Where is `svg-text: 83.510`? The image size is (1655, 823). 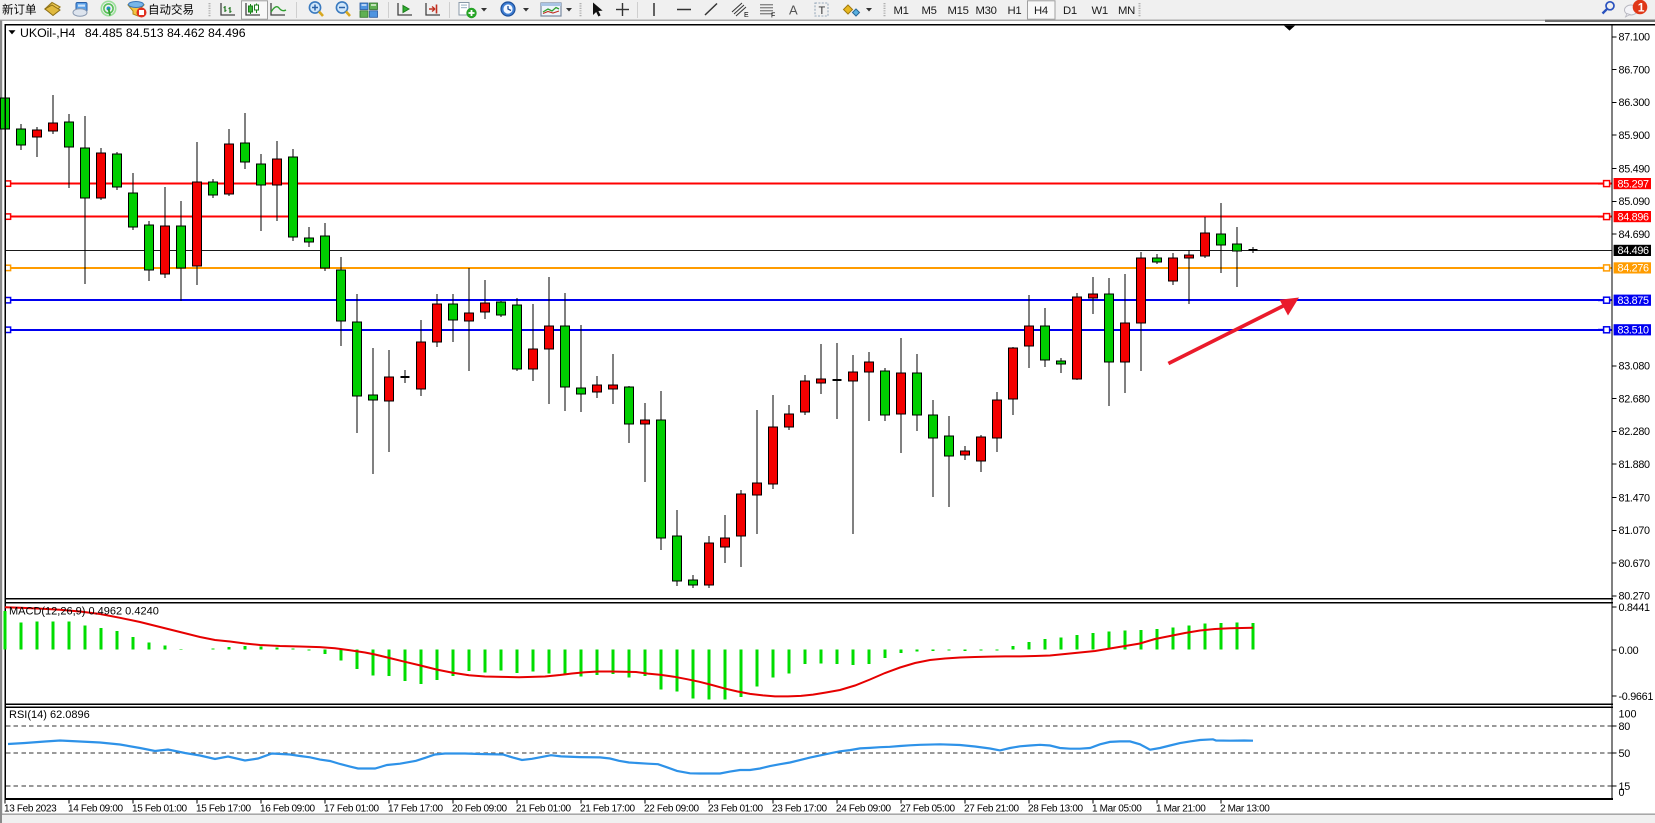 svg-text: 83.510 is located at coordinates (1634, 331).